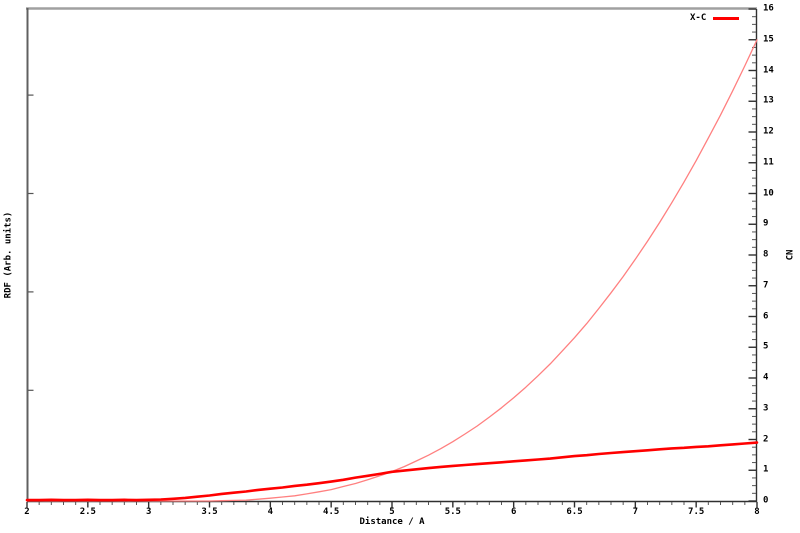 The height and width of the screenshot is (533, 800). I want to click on y2-tick-label: 5, so click(766, 346).